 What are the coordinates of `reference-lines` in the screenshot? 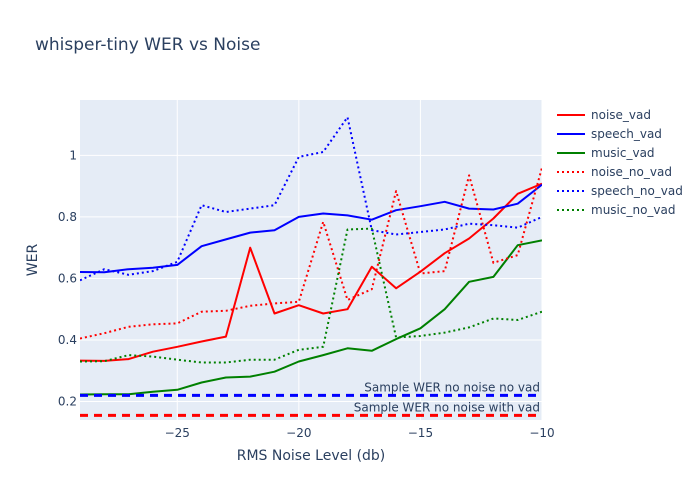 It's located at (311, 405).